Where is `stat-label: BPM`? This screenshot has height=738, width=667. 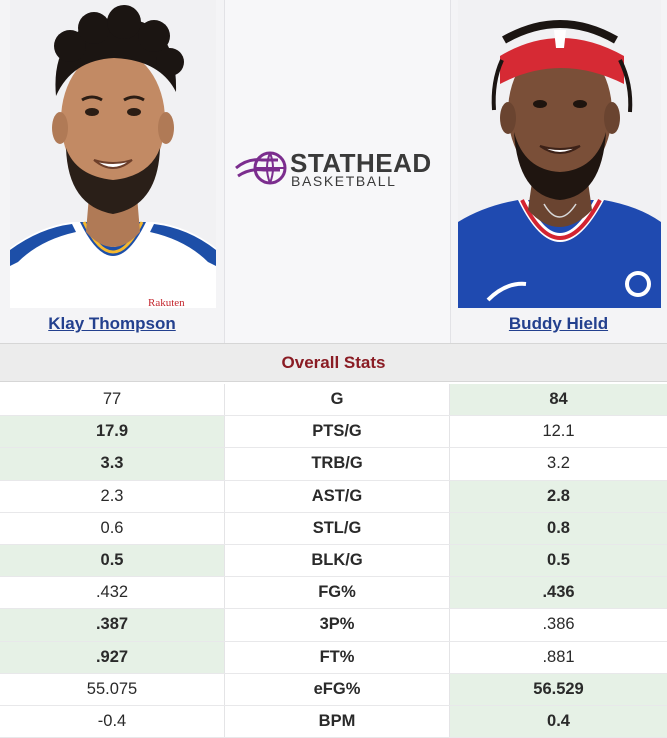
stat-label: BPM is located at coordinates (337, 721).